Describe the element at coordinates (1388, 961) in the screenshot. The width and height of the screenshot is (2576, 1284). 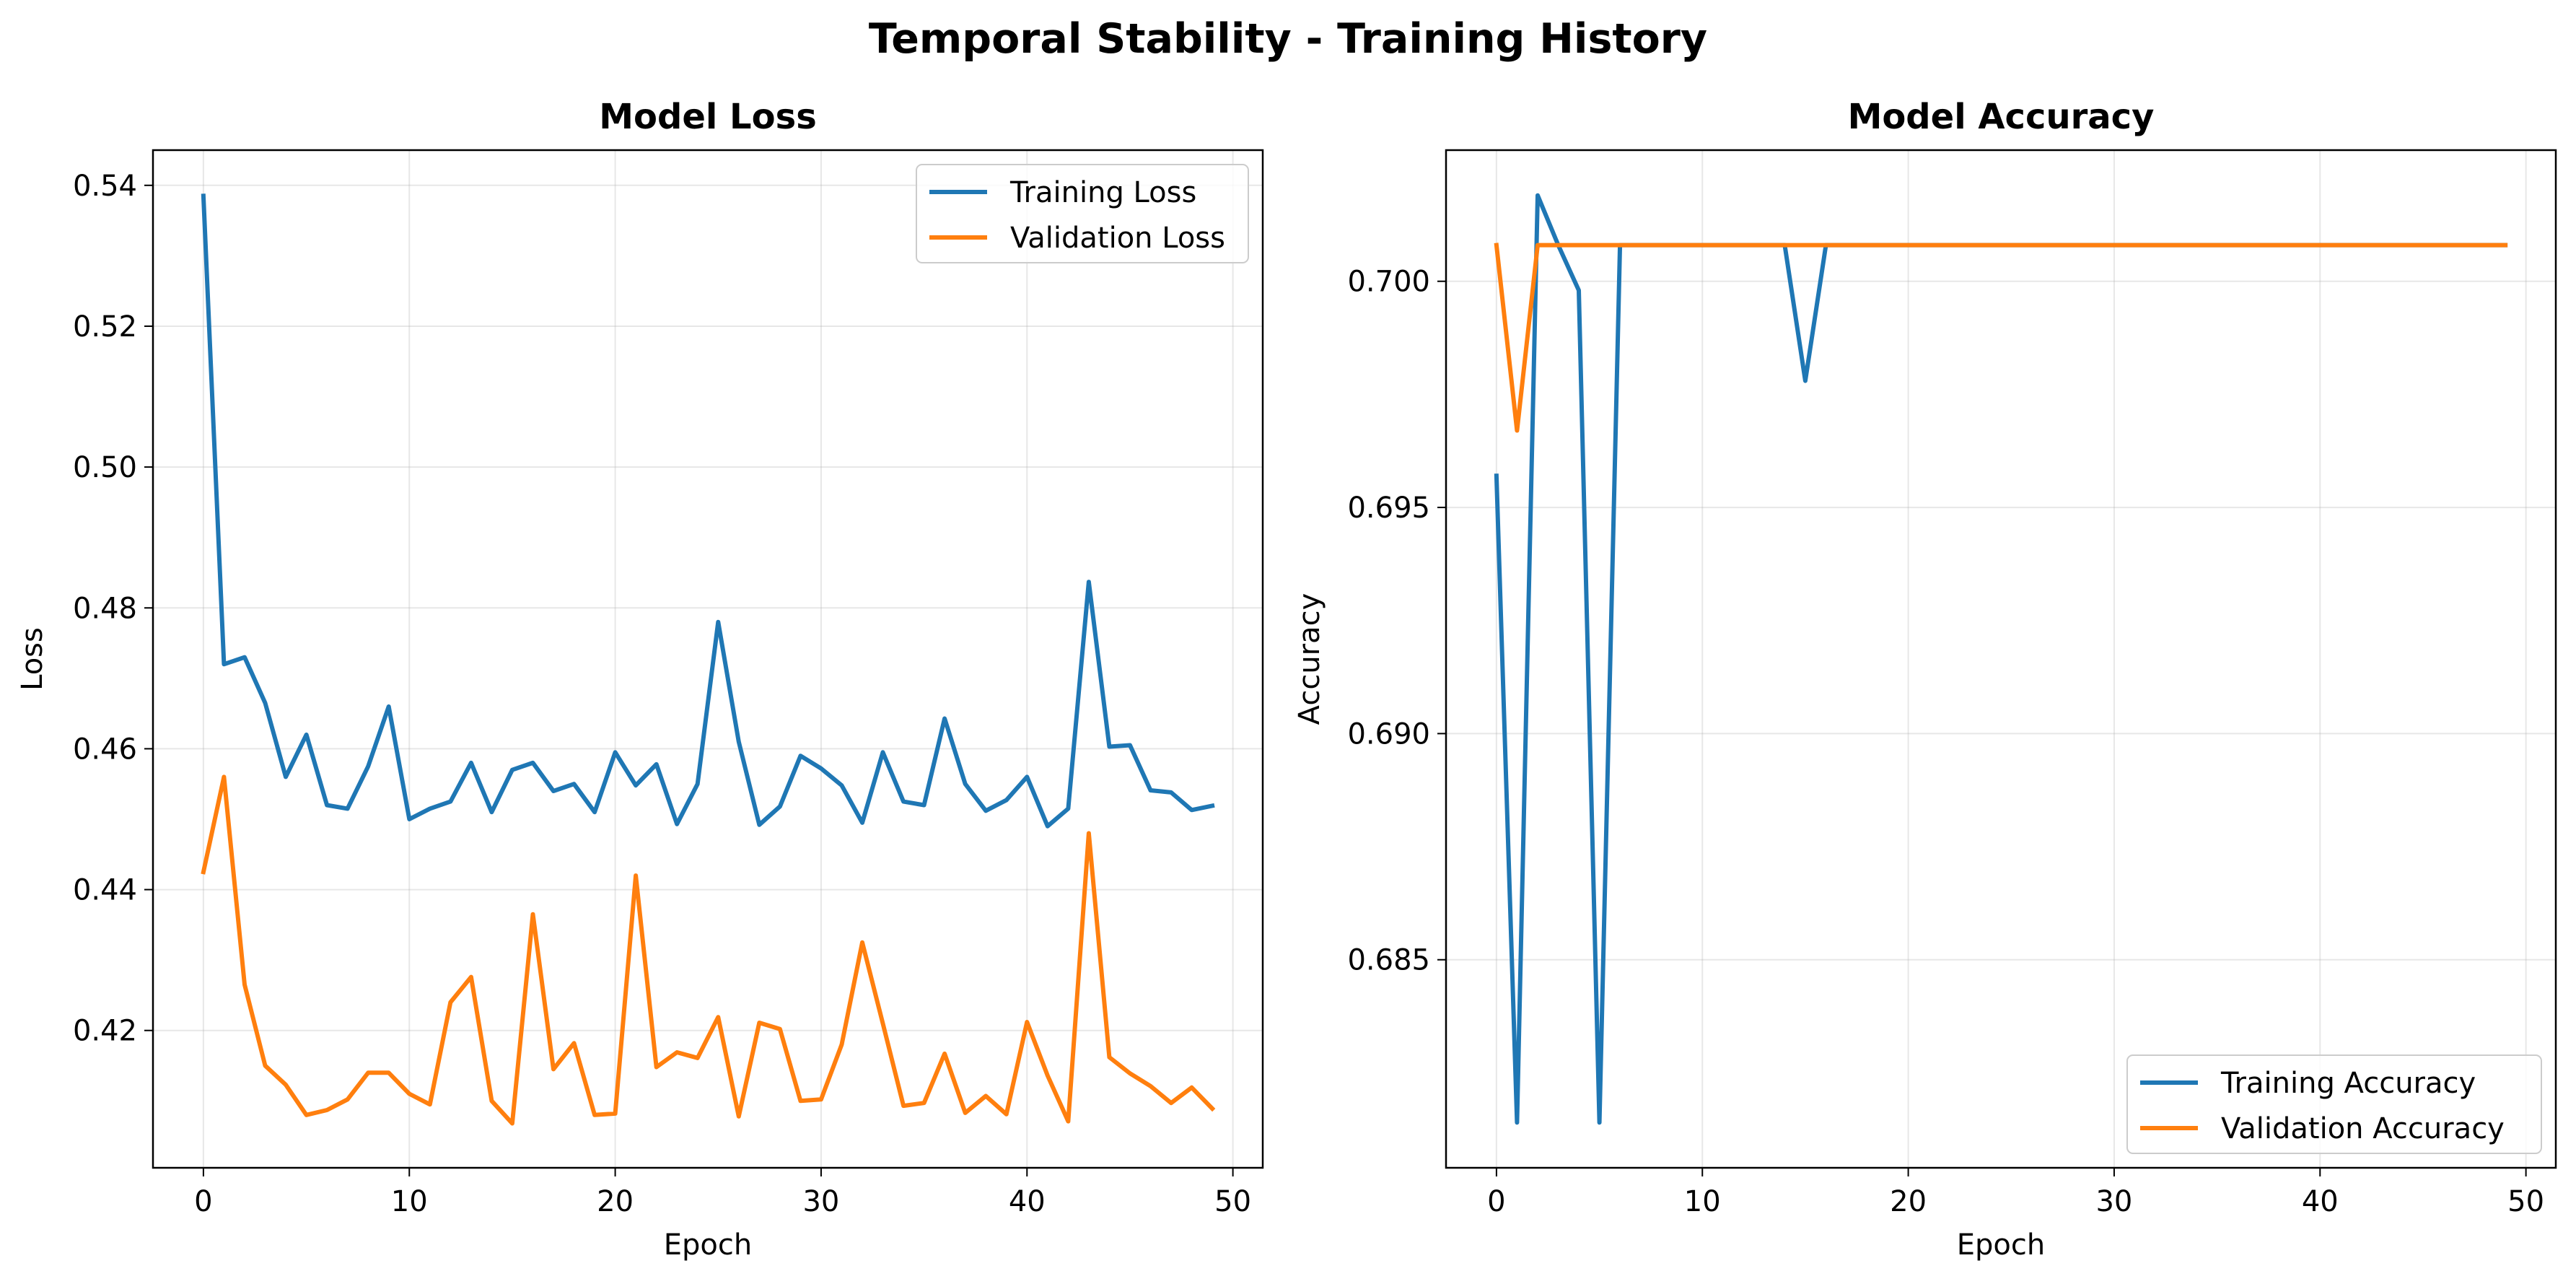
I see `accuracy-y-tick-label: 0.685` at that location.